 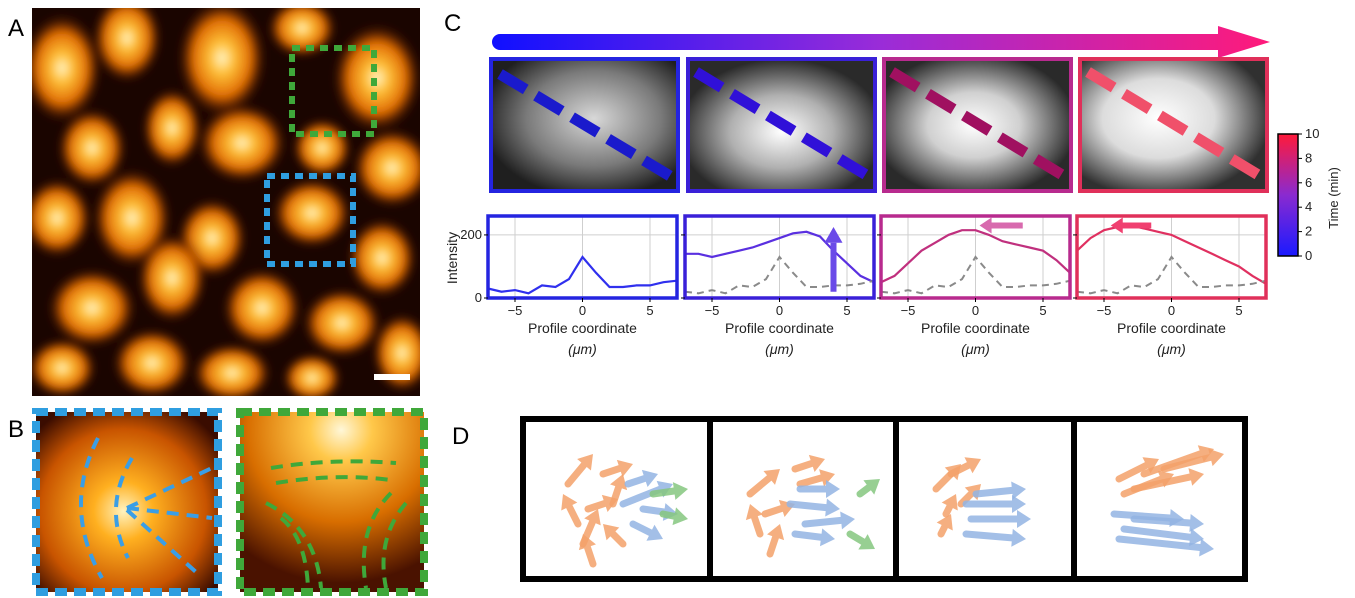 I want to click on profile-chart-3: −5 0 5 Profile coordinate (μm), so click(x=974, y=285).